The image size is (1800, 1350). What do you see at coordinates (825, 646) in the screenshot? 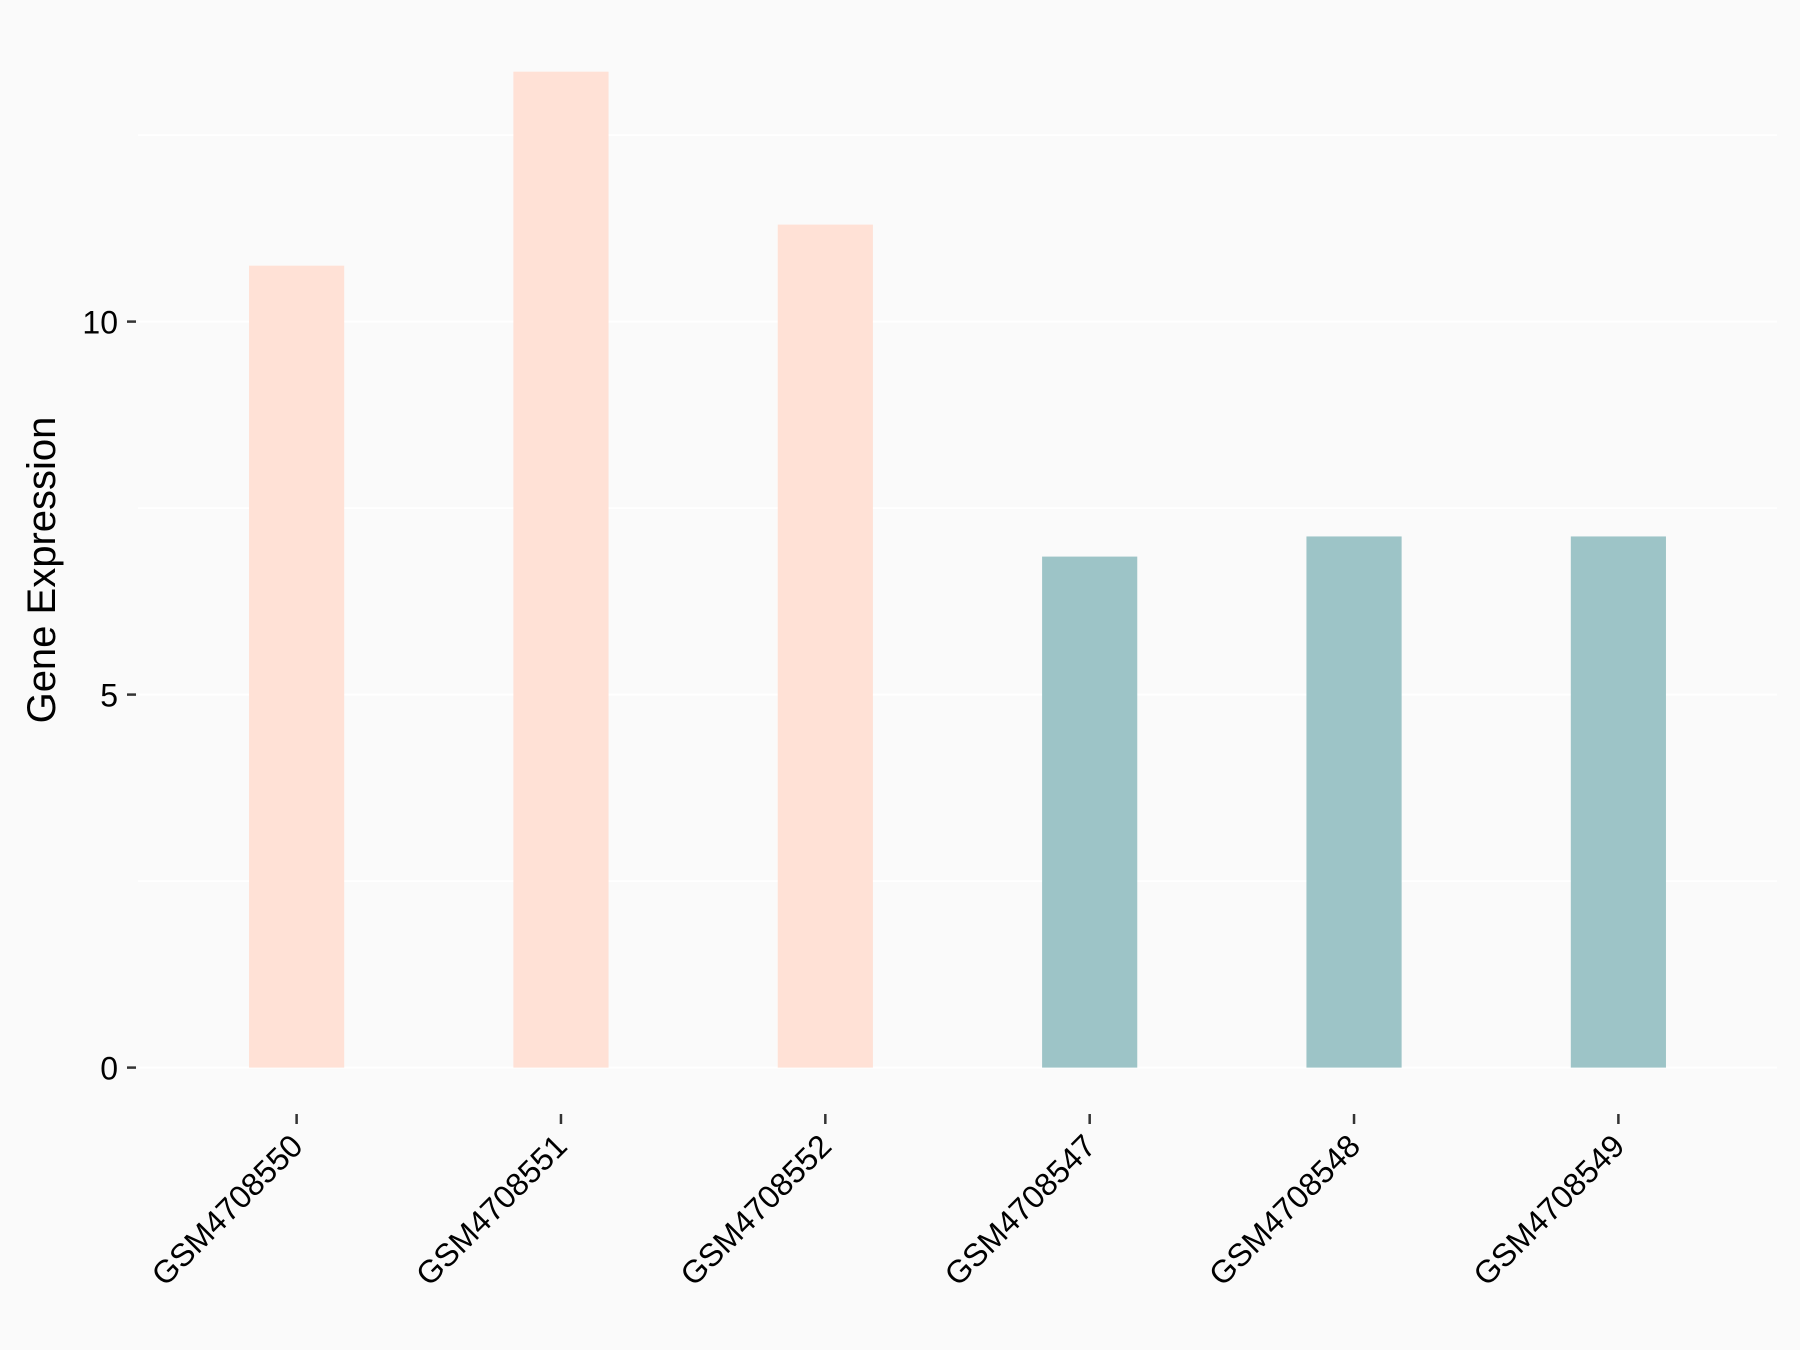
I see `bar-GSM4708552` at bounding box center [825, 646].